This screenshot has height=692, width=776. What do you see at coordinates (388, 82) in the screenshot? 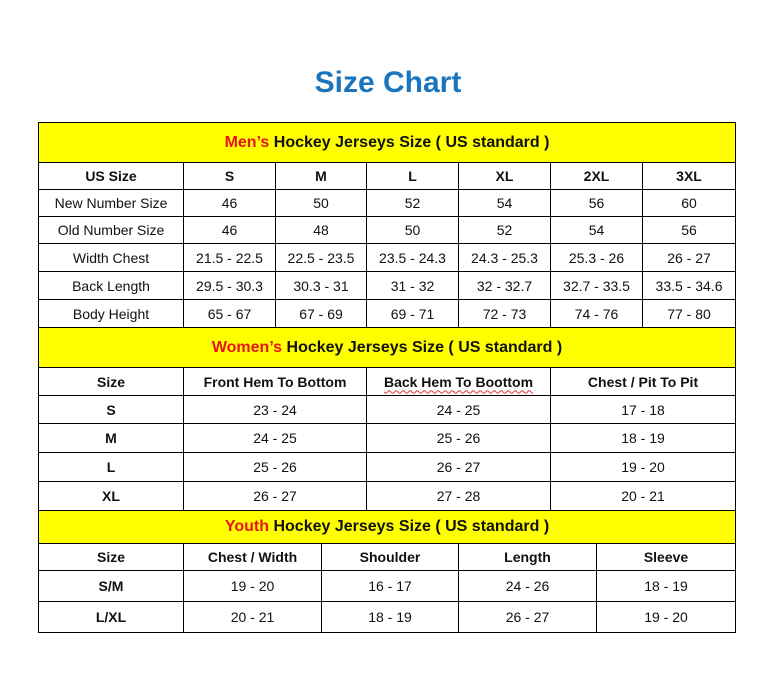
I see `page-title: Size Chart` at bounding box center [388, 82].